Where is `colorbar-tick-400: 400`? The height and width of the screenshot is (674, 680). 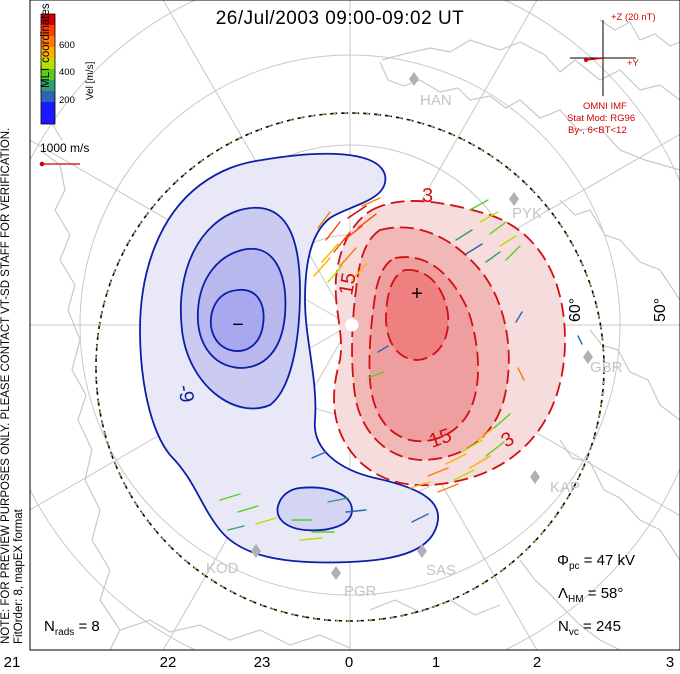 colorbar-tick-400: 400 is located at coordinates (67, 72).